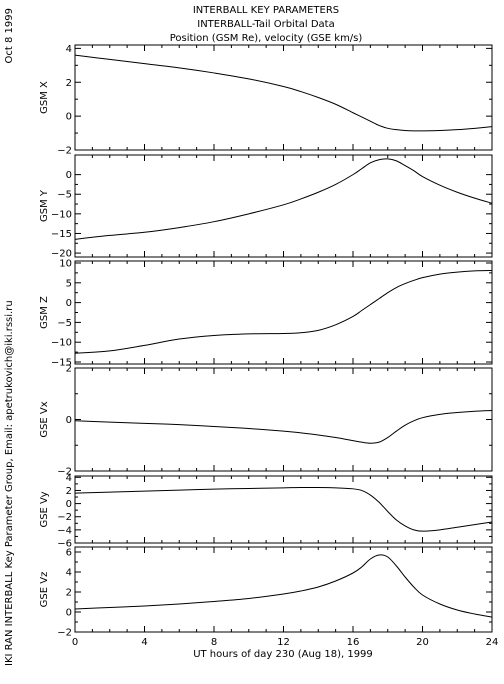 The width and height of the screenshot is (504, 684). What do you see at coordinates (283, 654) in the screenshot?
I see `x-axis-label: UT hours of day 230 (Aug 18), 1999` at bounding box center [283, 654].